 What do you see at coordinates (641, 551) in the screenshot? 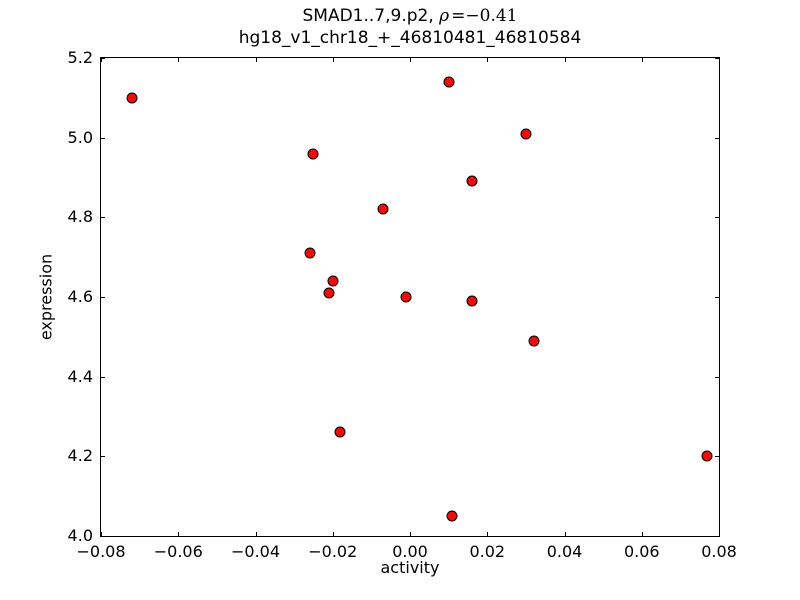
I see `x-tick-label: 0.06` at bounding box center [641, 551].